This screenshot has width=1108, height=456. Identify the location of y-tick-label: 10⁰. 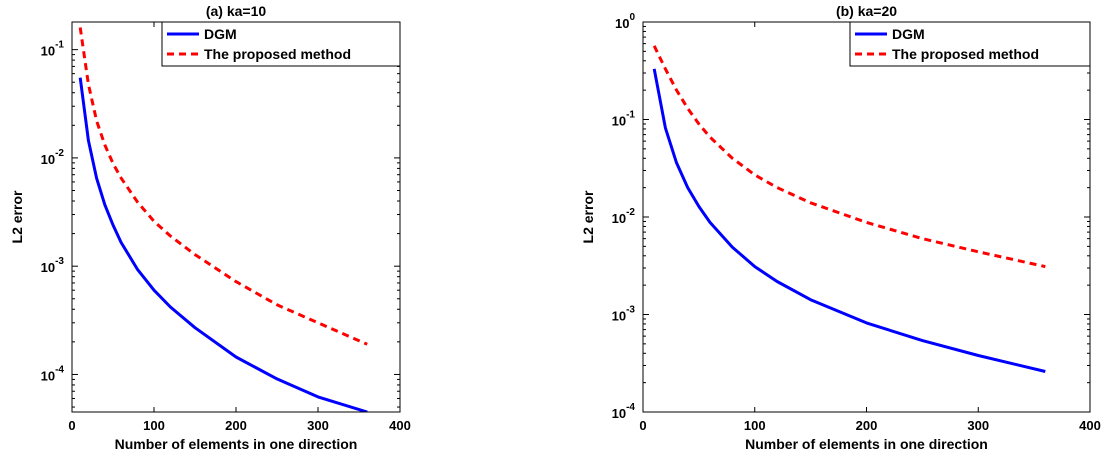
(625, 21).